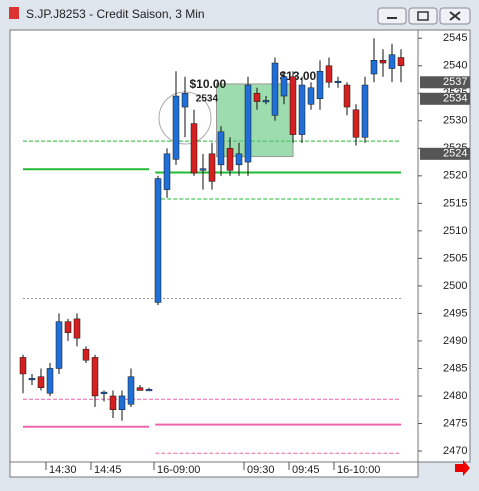 The image size is (479, 491). I want to click on annotation: $10.00, so click(208, 84).